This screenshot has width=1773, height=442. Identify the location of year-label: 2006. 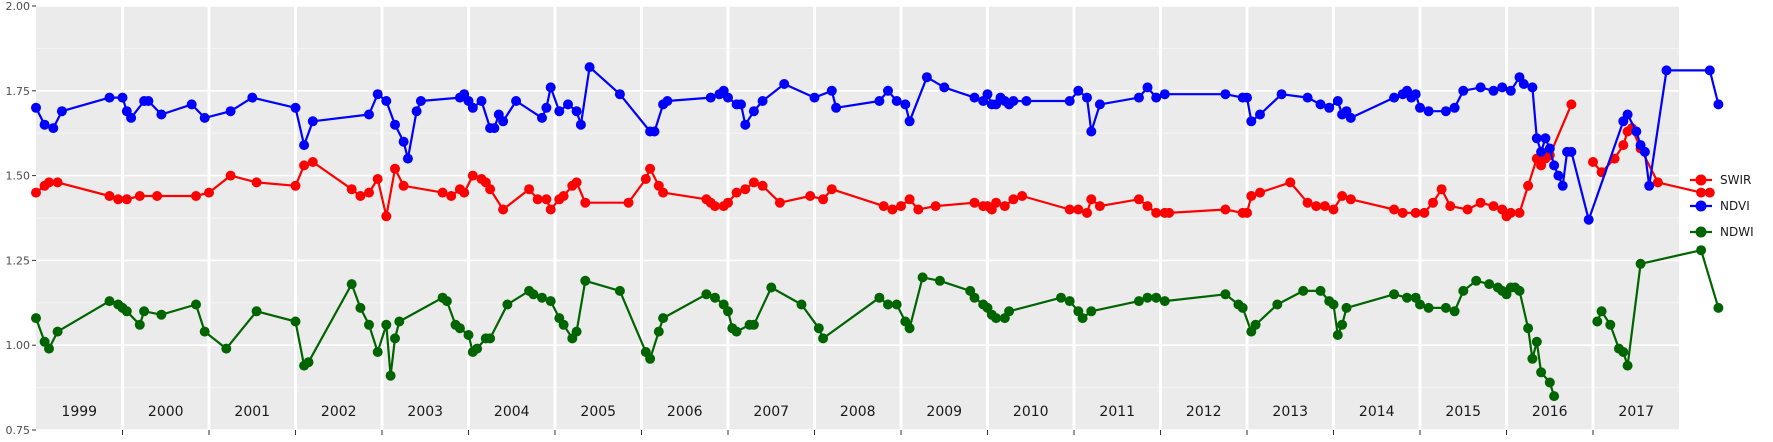
(685, 412).